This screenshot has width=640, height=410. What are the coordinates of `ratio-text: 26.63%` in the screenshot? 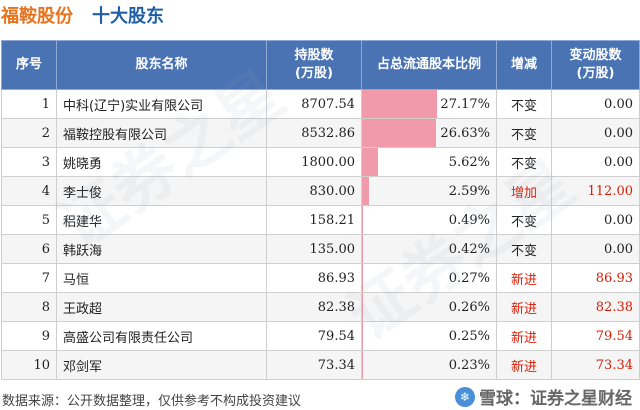 It's located at (465, 133).